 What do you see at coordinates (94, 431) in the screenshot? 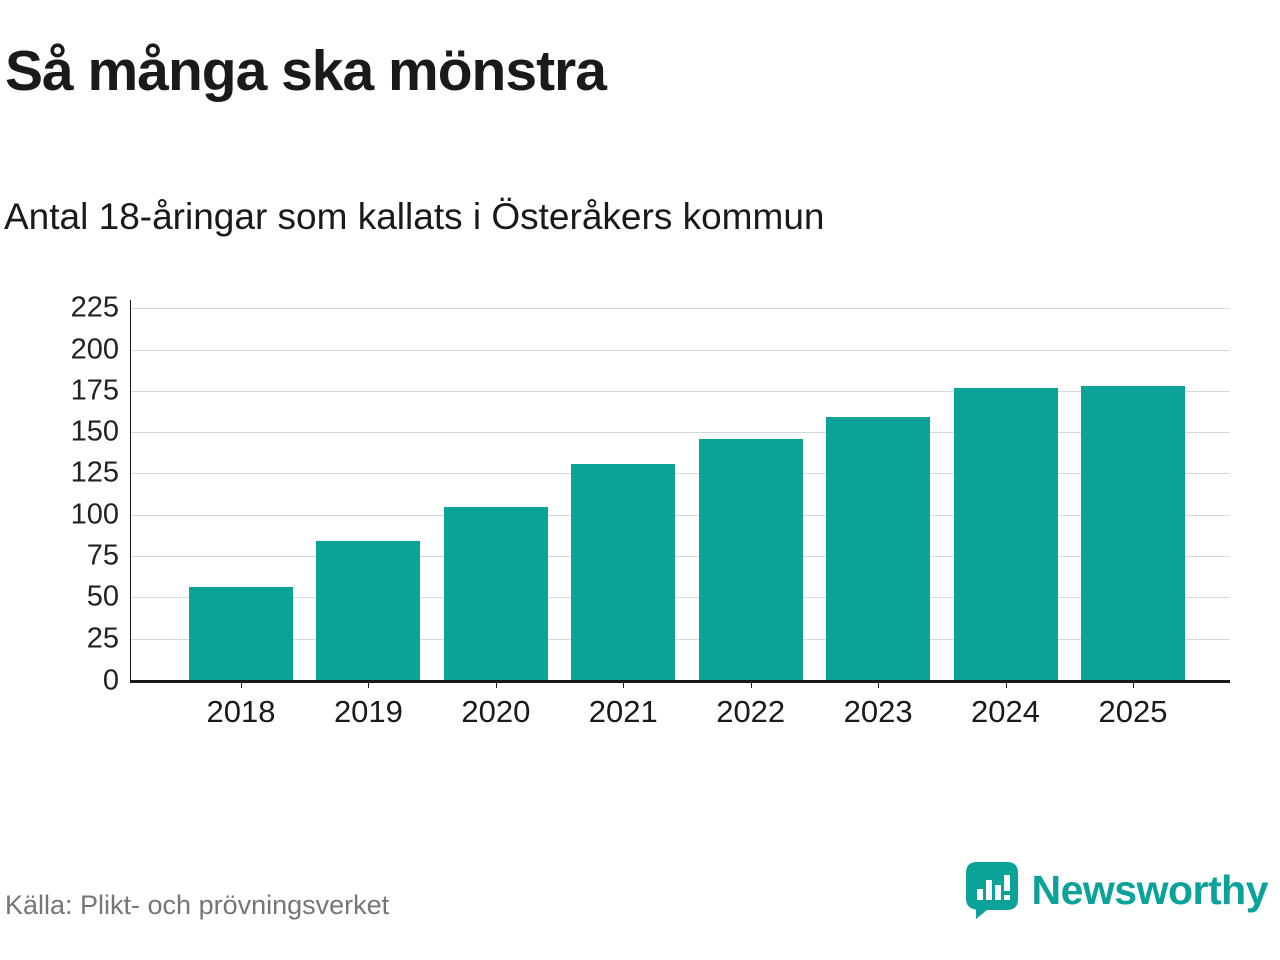
I see `y-axis-tick-label-150: 150` at bounding box center [94, 431].